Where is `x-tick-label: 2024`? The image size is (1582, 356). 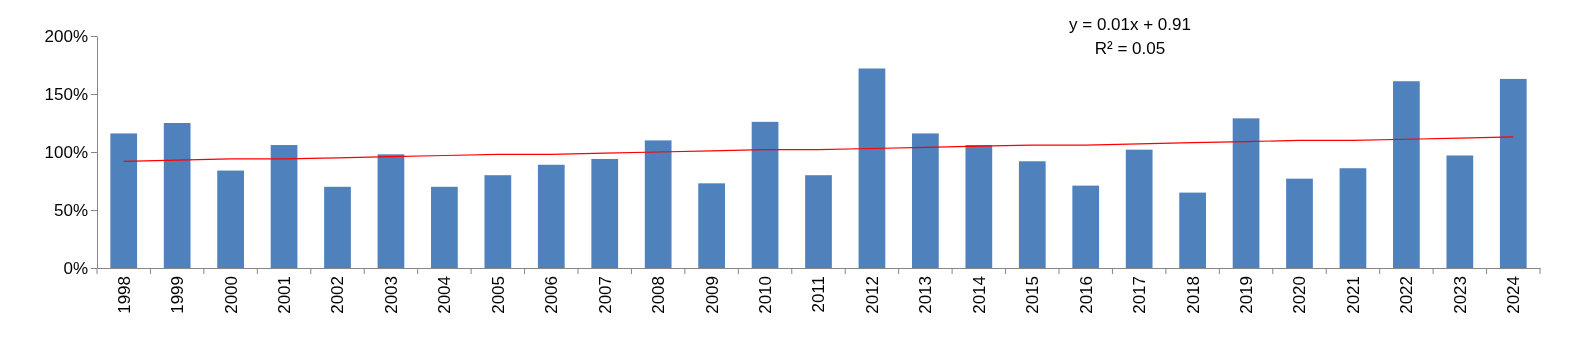
x-tick-label: 2024 is located at coordinates (1514, 295).